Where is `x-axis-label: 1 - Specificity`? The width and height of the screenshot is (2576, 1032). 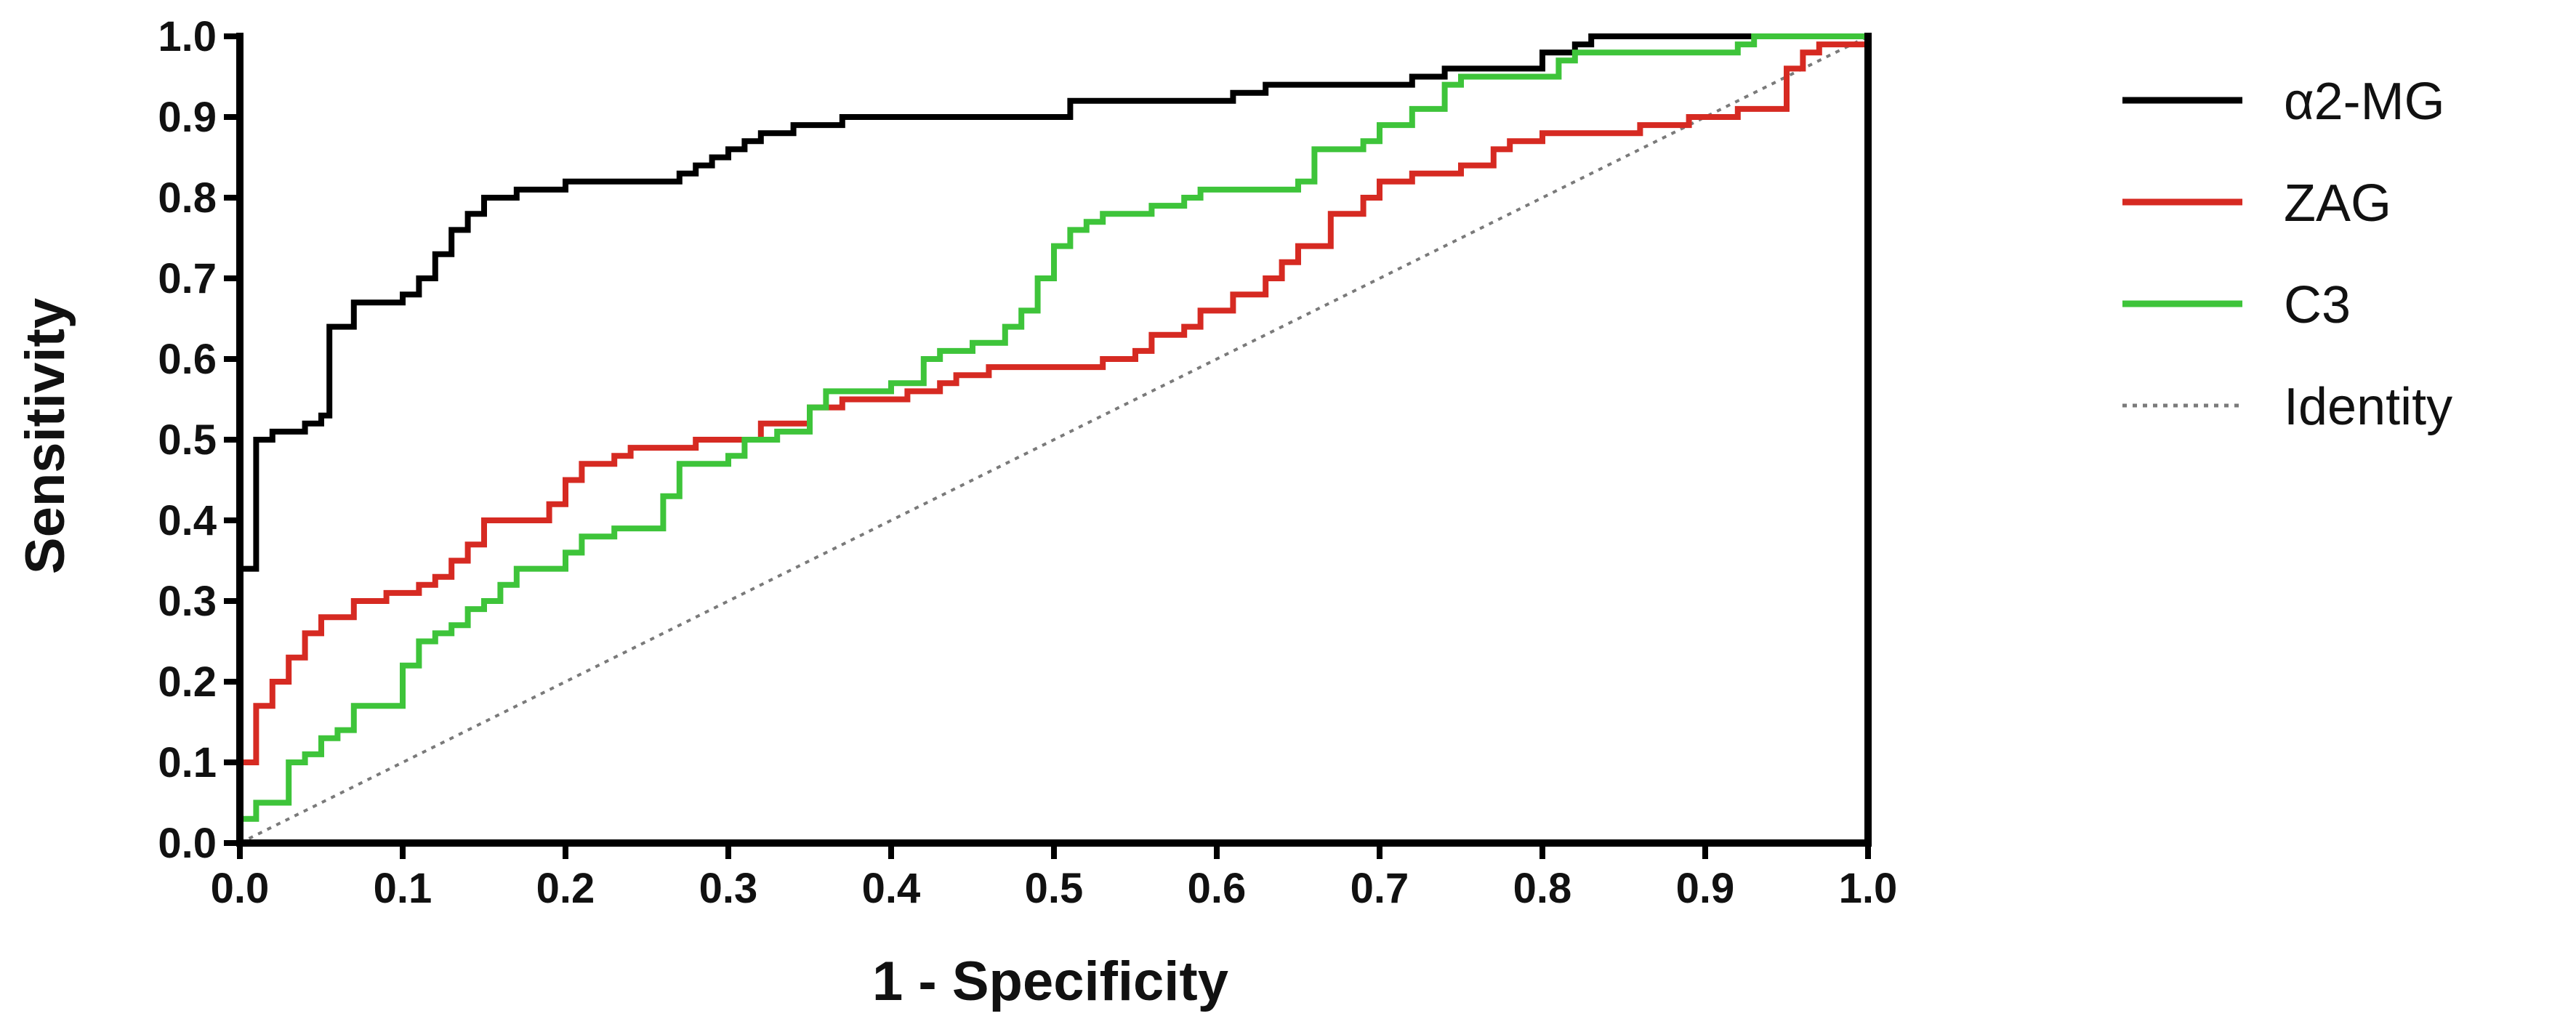
x-axis-label: 1 - Specificity is located at coordinates (1050, 981).